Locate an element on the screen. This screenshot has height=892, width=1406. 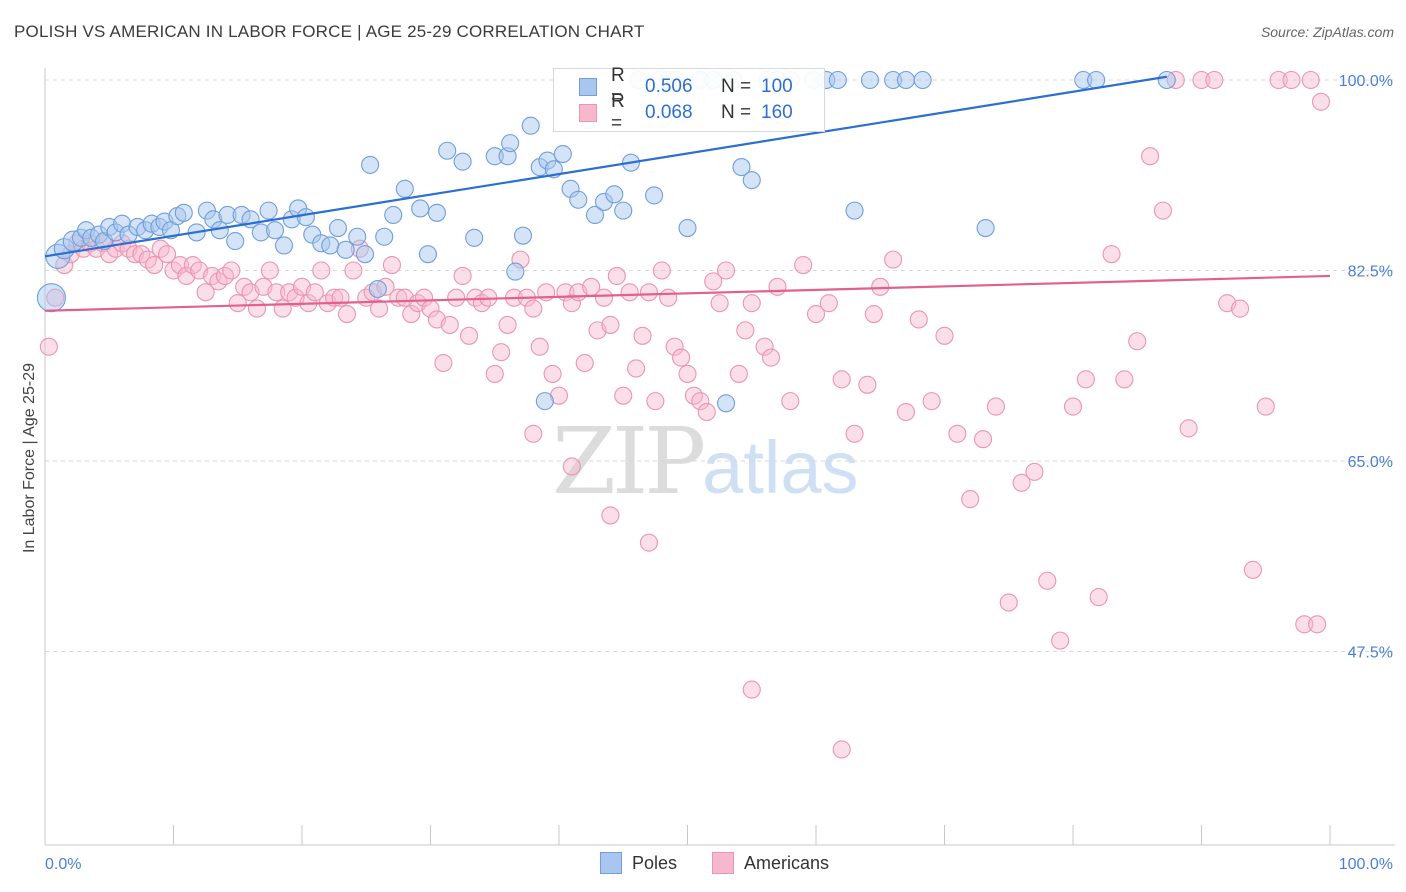
x-tick-label-max: 100.0% is located at coordinates (1366, 864).